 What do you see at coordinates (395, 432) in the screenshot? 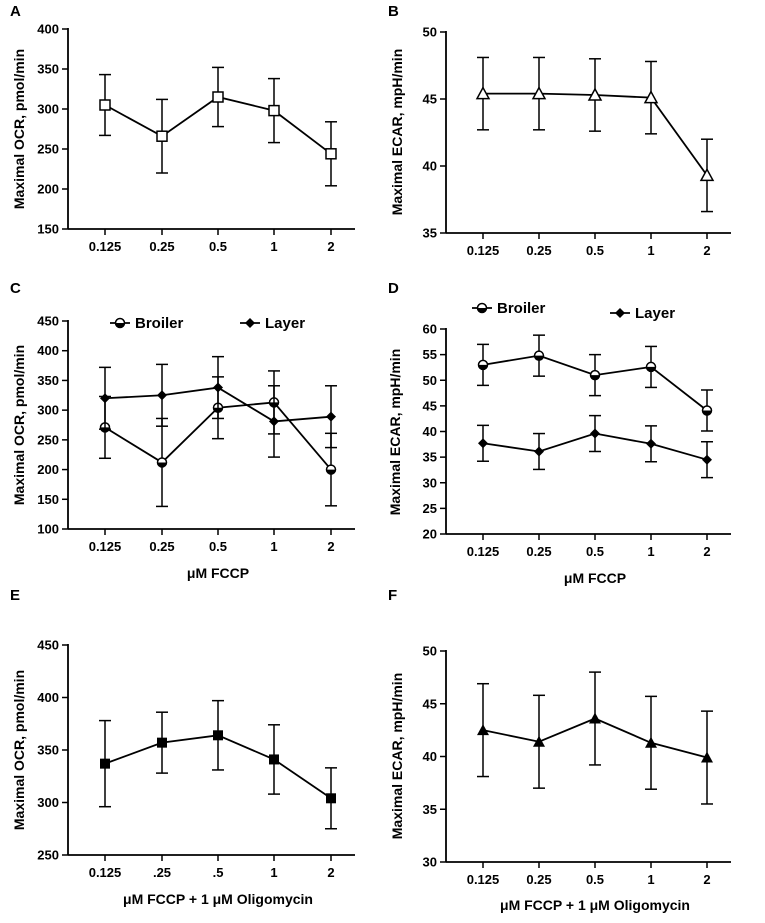
I see `y-axis-title-d: Maximal ECAR, mpH/min` at bounding box center [395, 432].